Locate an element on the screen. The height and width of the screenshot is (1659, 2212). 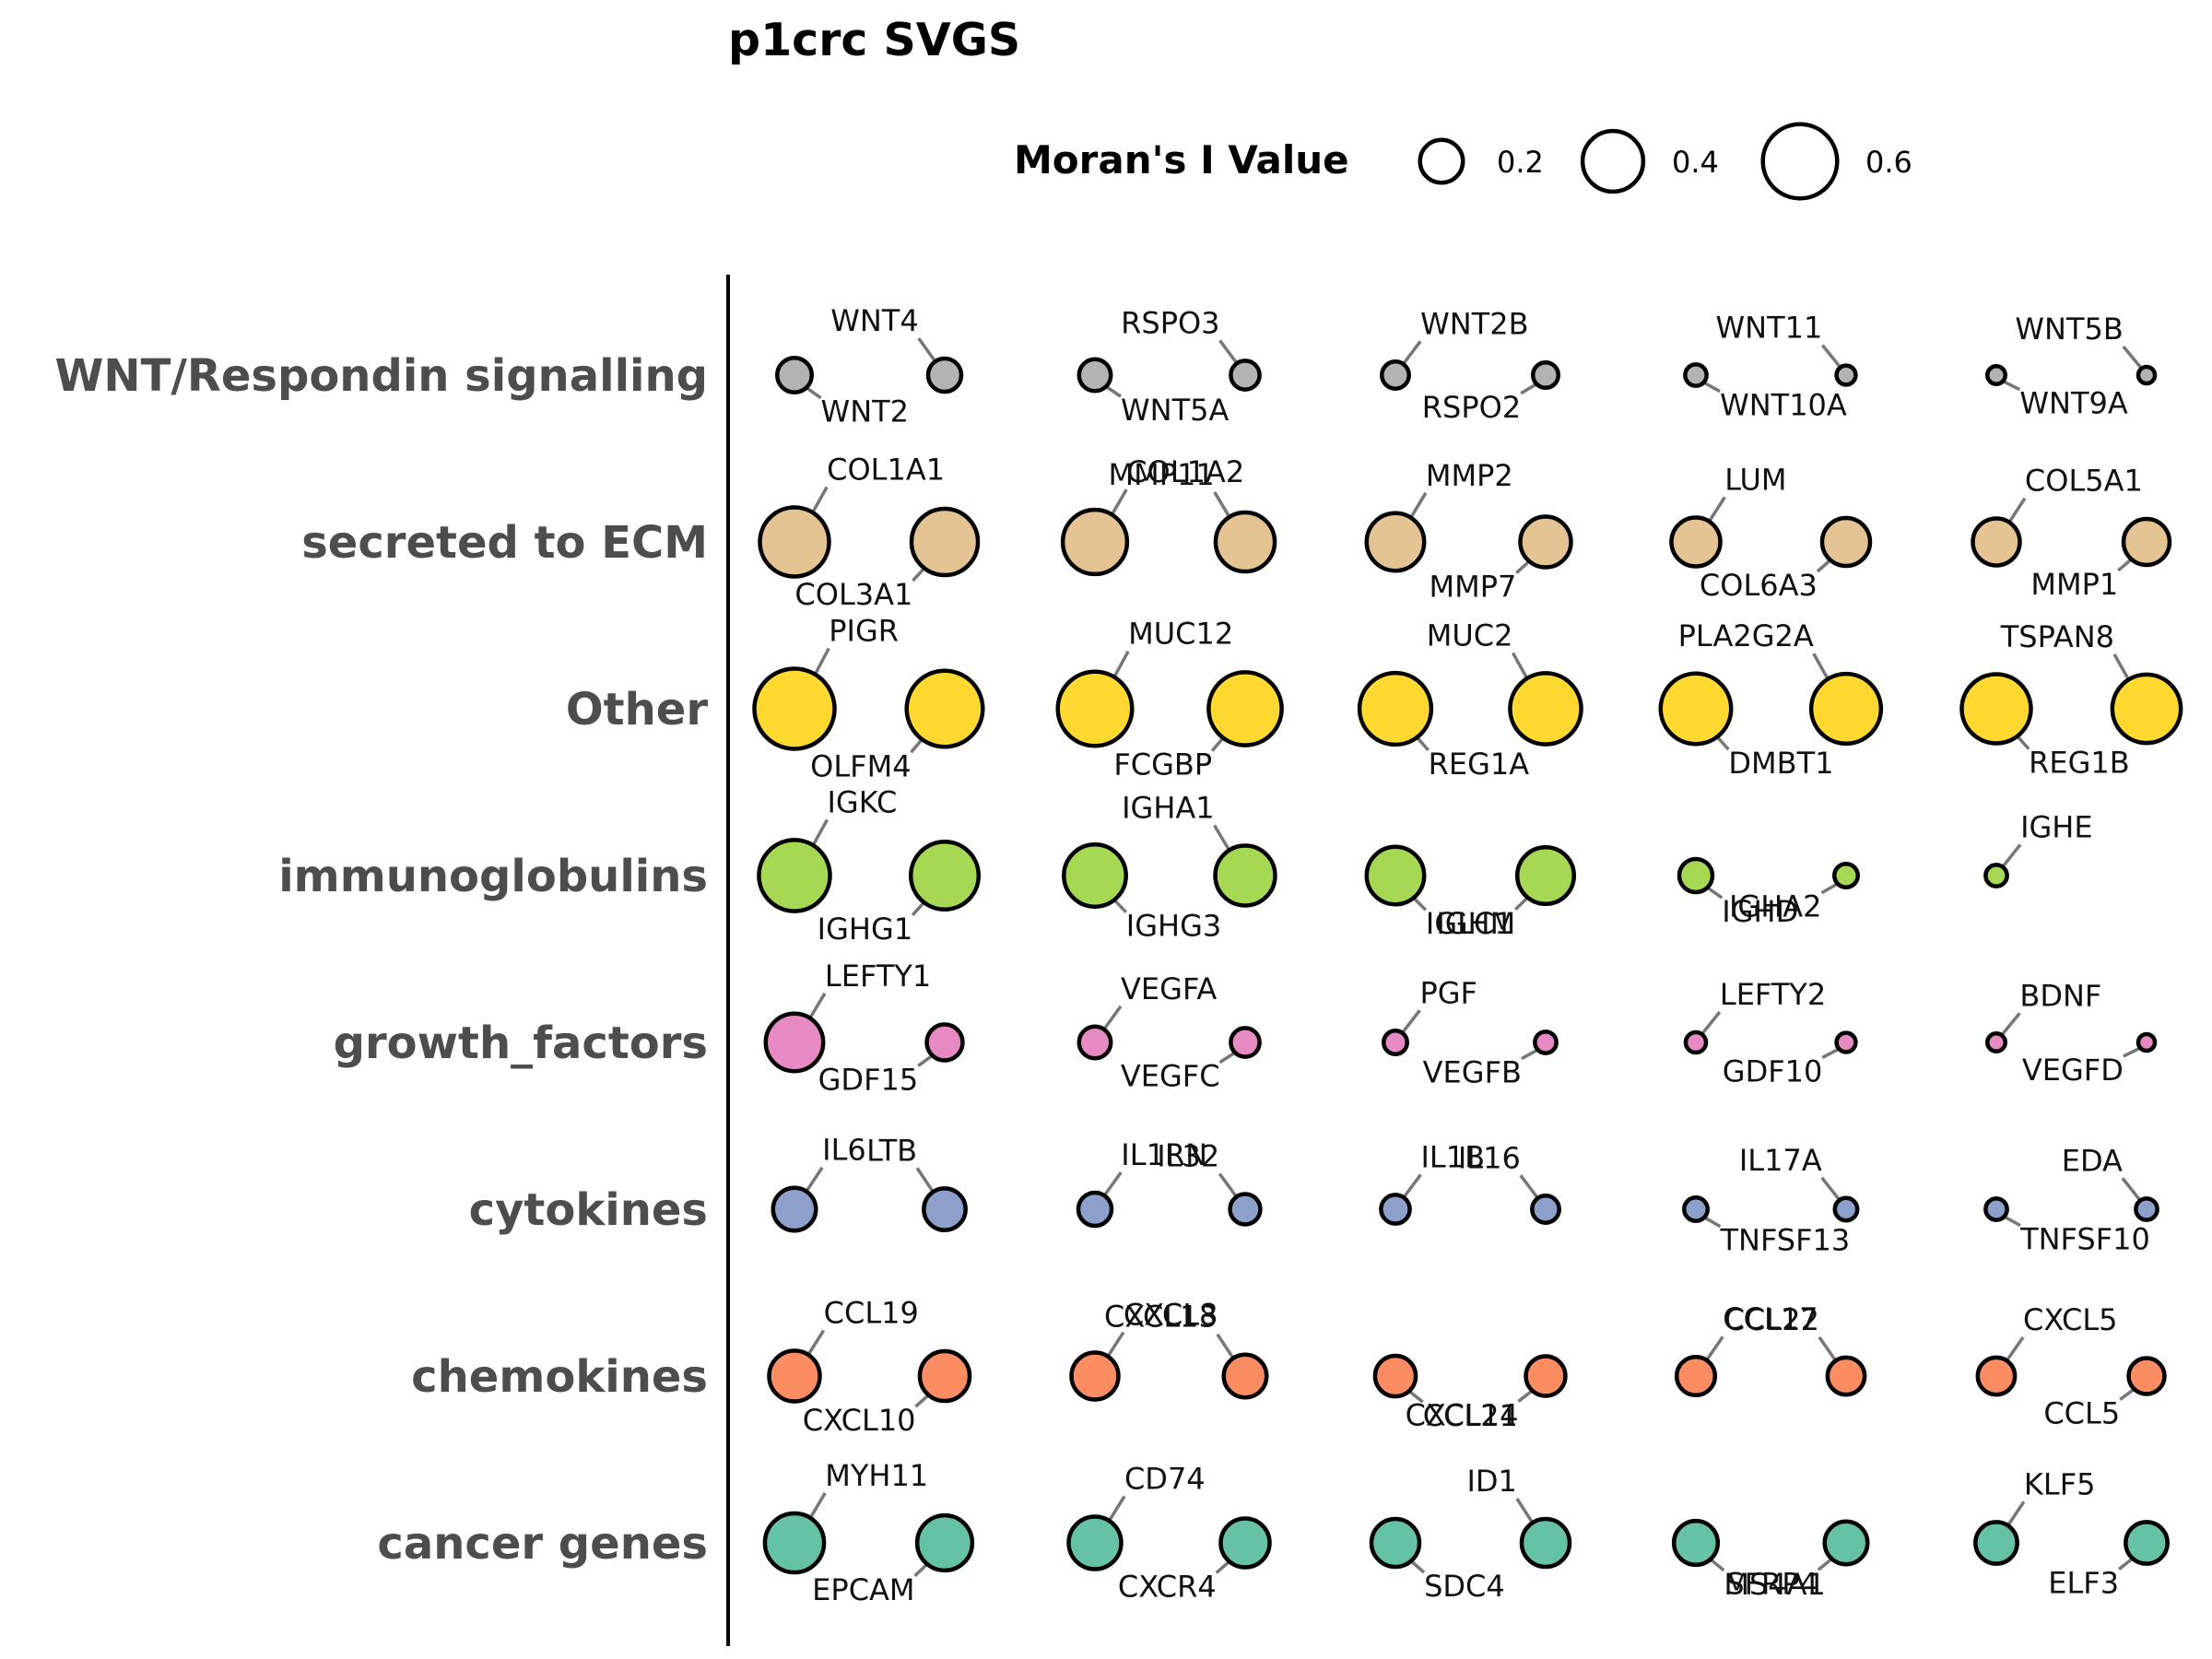
gene-label: MYH11 is located at coordinates (876, 1475).